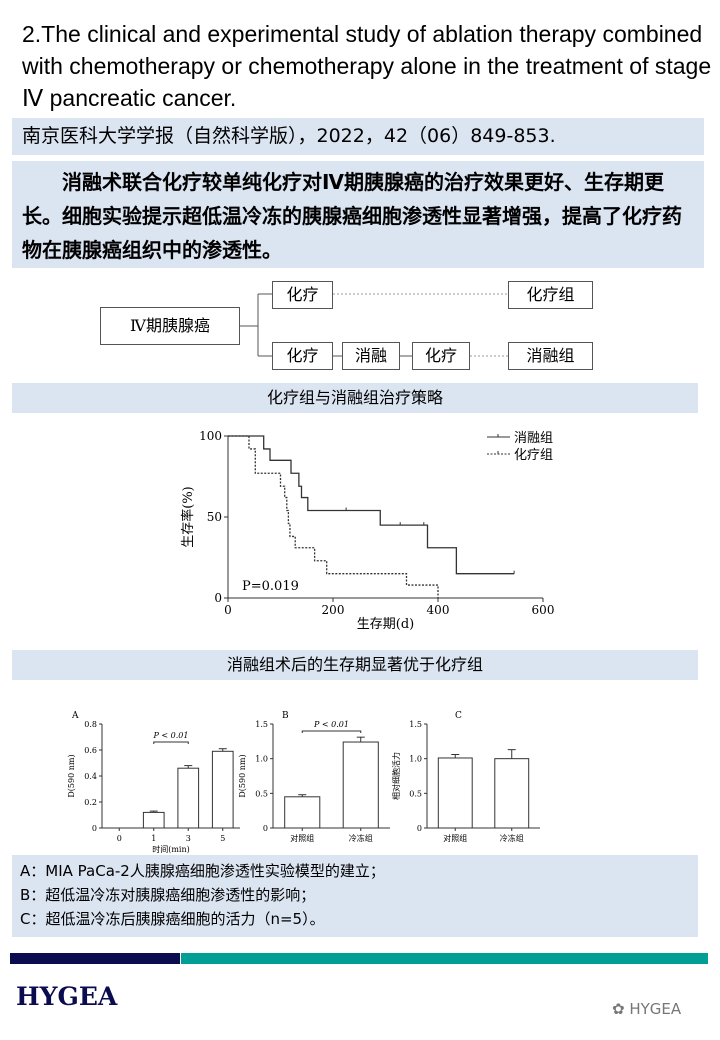  I want to click on x-tick-label: 1, so click(153, 838).